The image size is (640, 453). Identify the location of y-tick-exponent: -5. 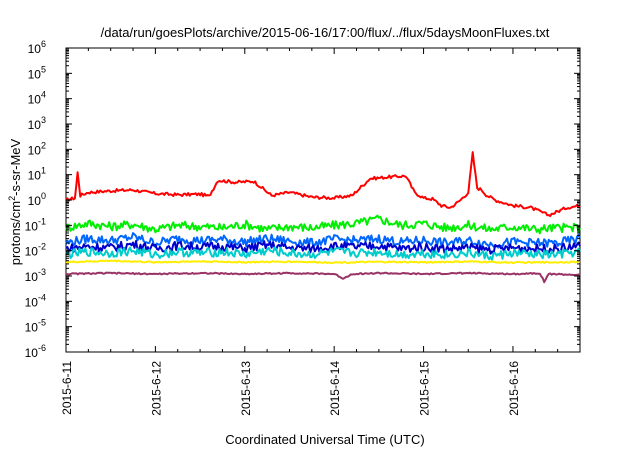
(42, 323).